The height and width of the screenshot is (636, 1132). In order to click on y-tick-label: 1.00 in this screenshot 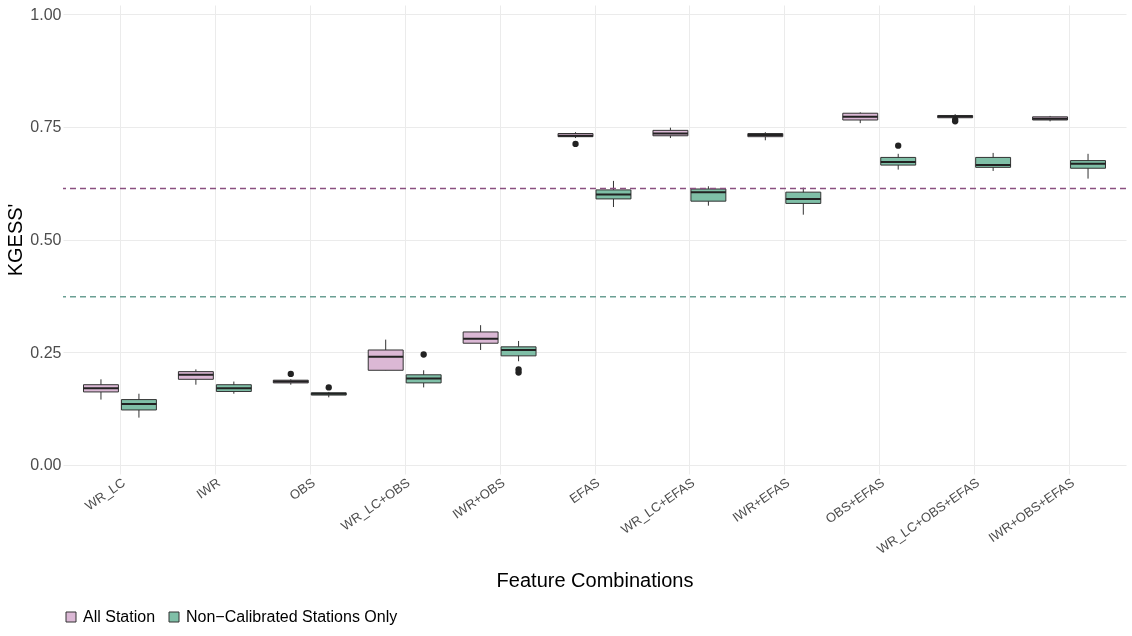, I will do `click(46, 14)`.